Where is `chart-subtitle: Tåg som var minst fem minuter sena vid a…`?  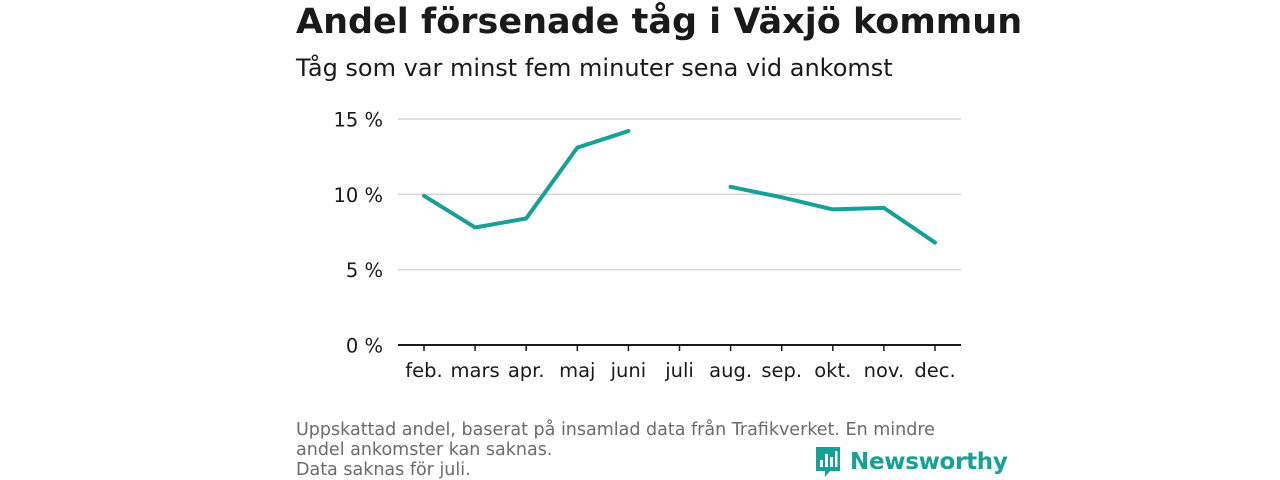 chart-subtitle: Tåg som var minst fem minuter sena vid a… is located at coordinates (594, 68).